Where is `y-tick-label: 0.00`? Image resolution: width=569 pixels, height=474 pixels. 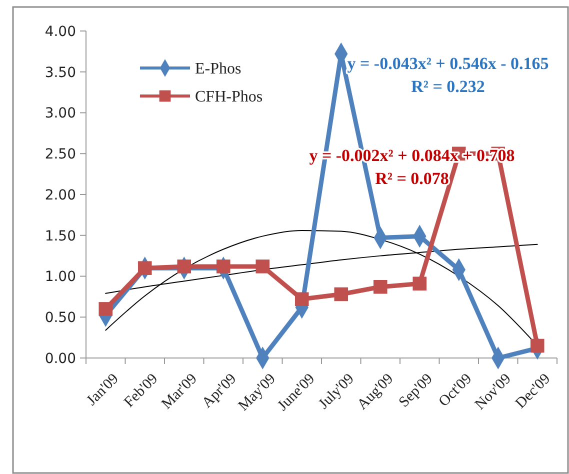 y-tick-label: 0.00 is located at coordinates (60, 358).